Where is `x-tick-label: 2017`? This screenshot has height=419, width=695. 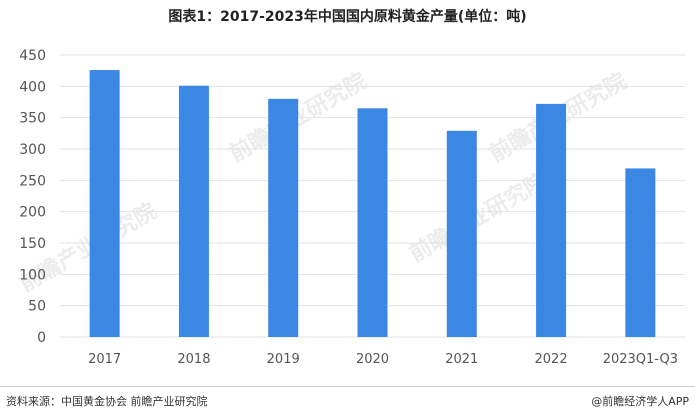 x-tick-label: 2017 is located at coordinates (104, 359).